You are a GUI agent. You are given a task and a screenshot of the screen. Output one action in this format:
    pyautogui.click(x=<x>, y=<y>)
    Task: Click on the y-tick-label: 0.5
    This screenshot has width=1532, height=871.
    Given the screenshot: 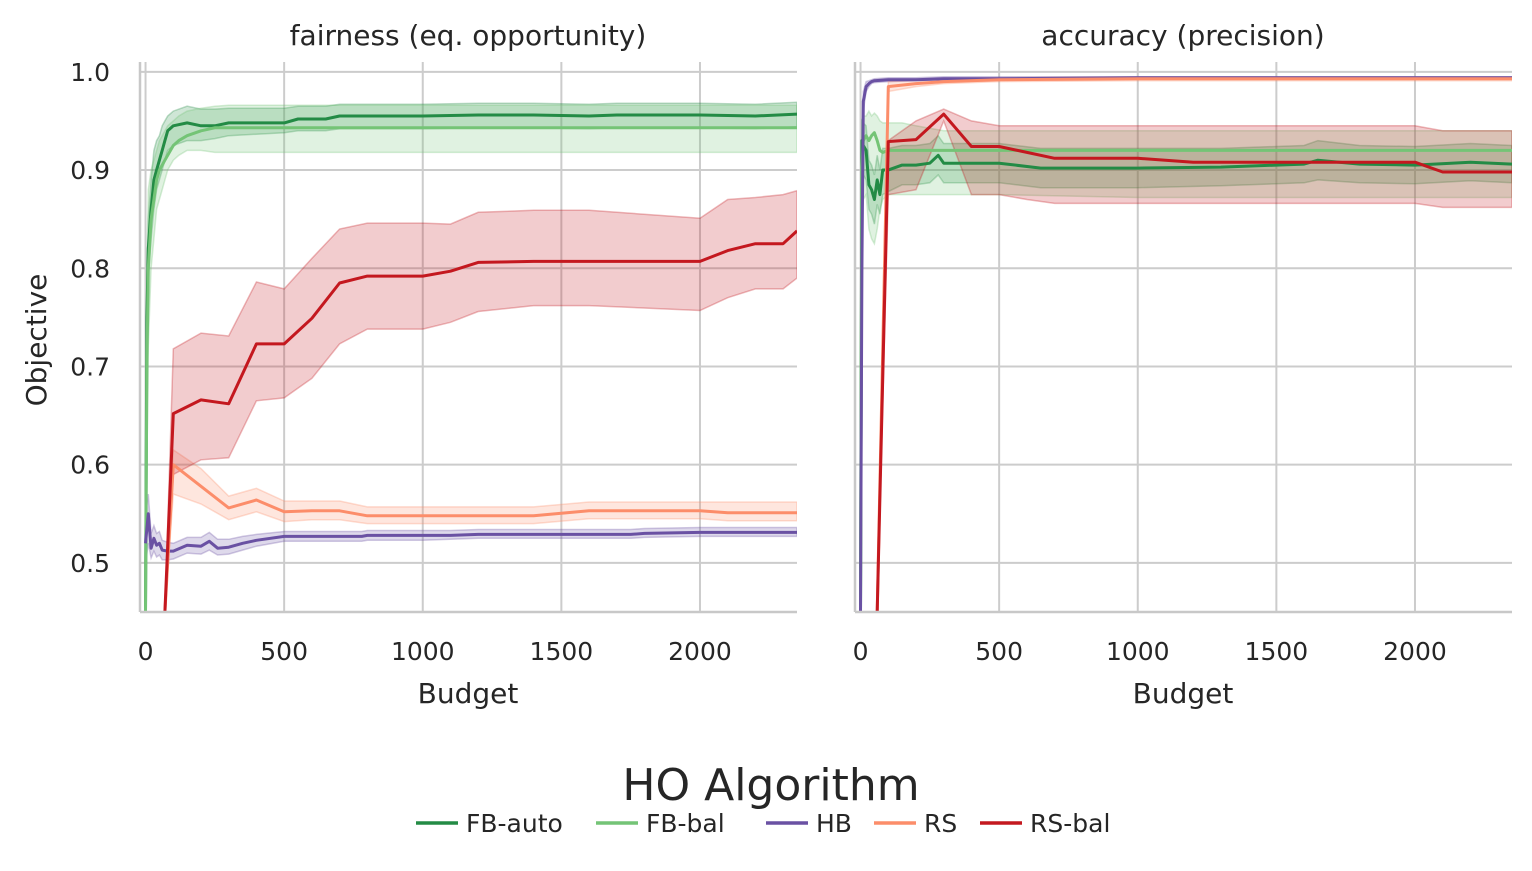 What is the action you would take?
    pyautogui.click(x=90, y=563)
    